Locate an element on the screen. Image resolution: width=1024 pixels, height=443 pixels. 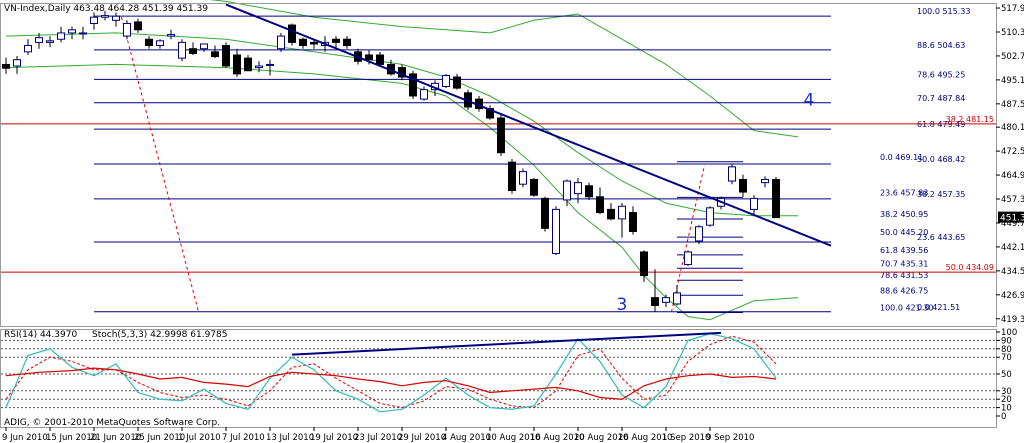
wave-label: 3 is located at coordinates (622, 305).